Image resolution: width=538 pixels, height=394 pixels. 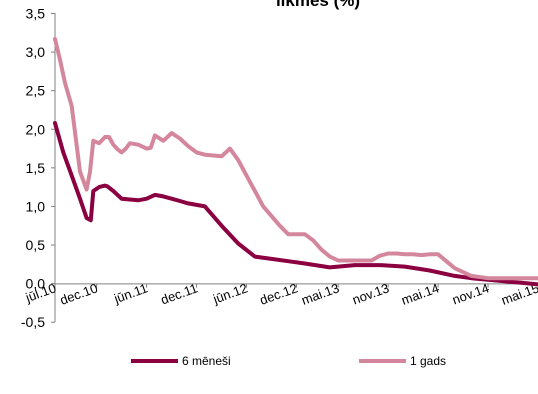 I want to click on y-tick-label: 1,5, so click(x=36, y=168).